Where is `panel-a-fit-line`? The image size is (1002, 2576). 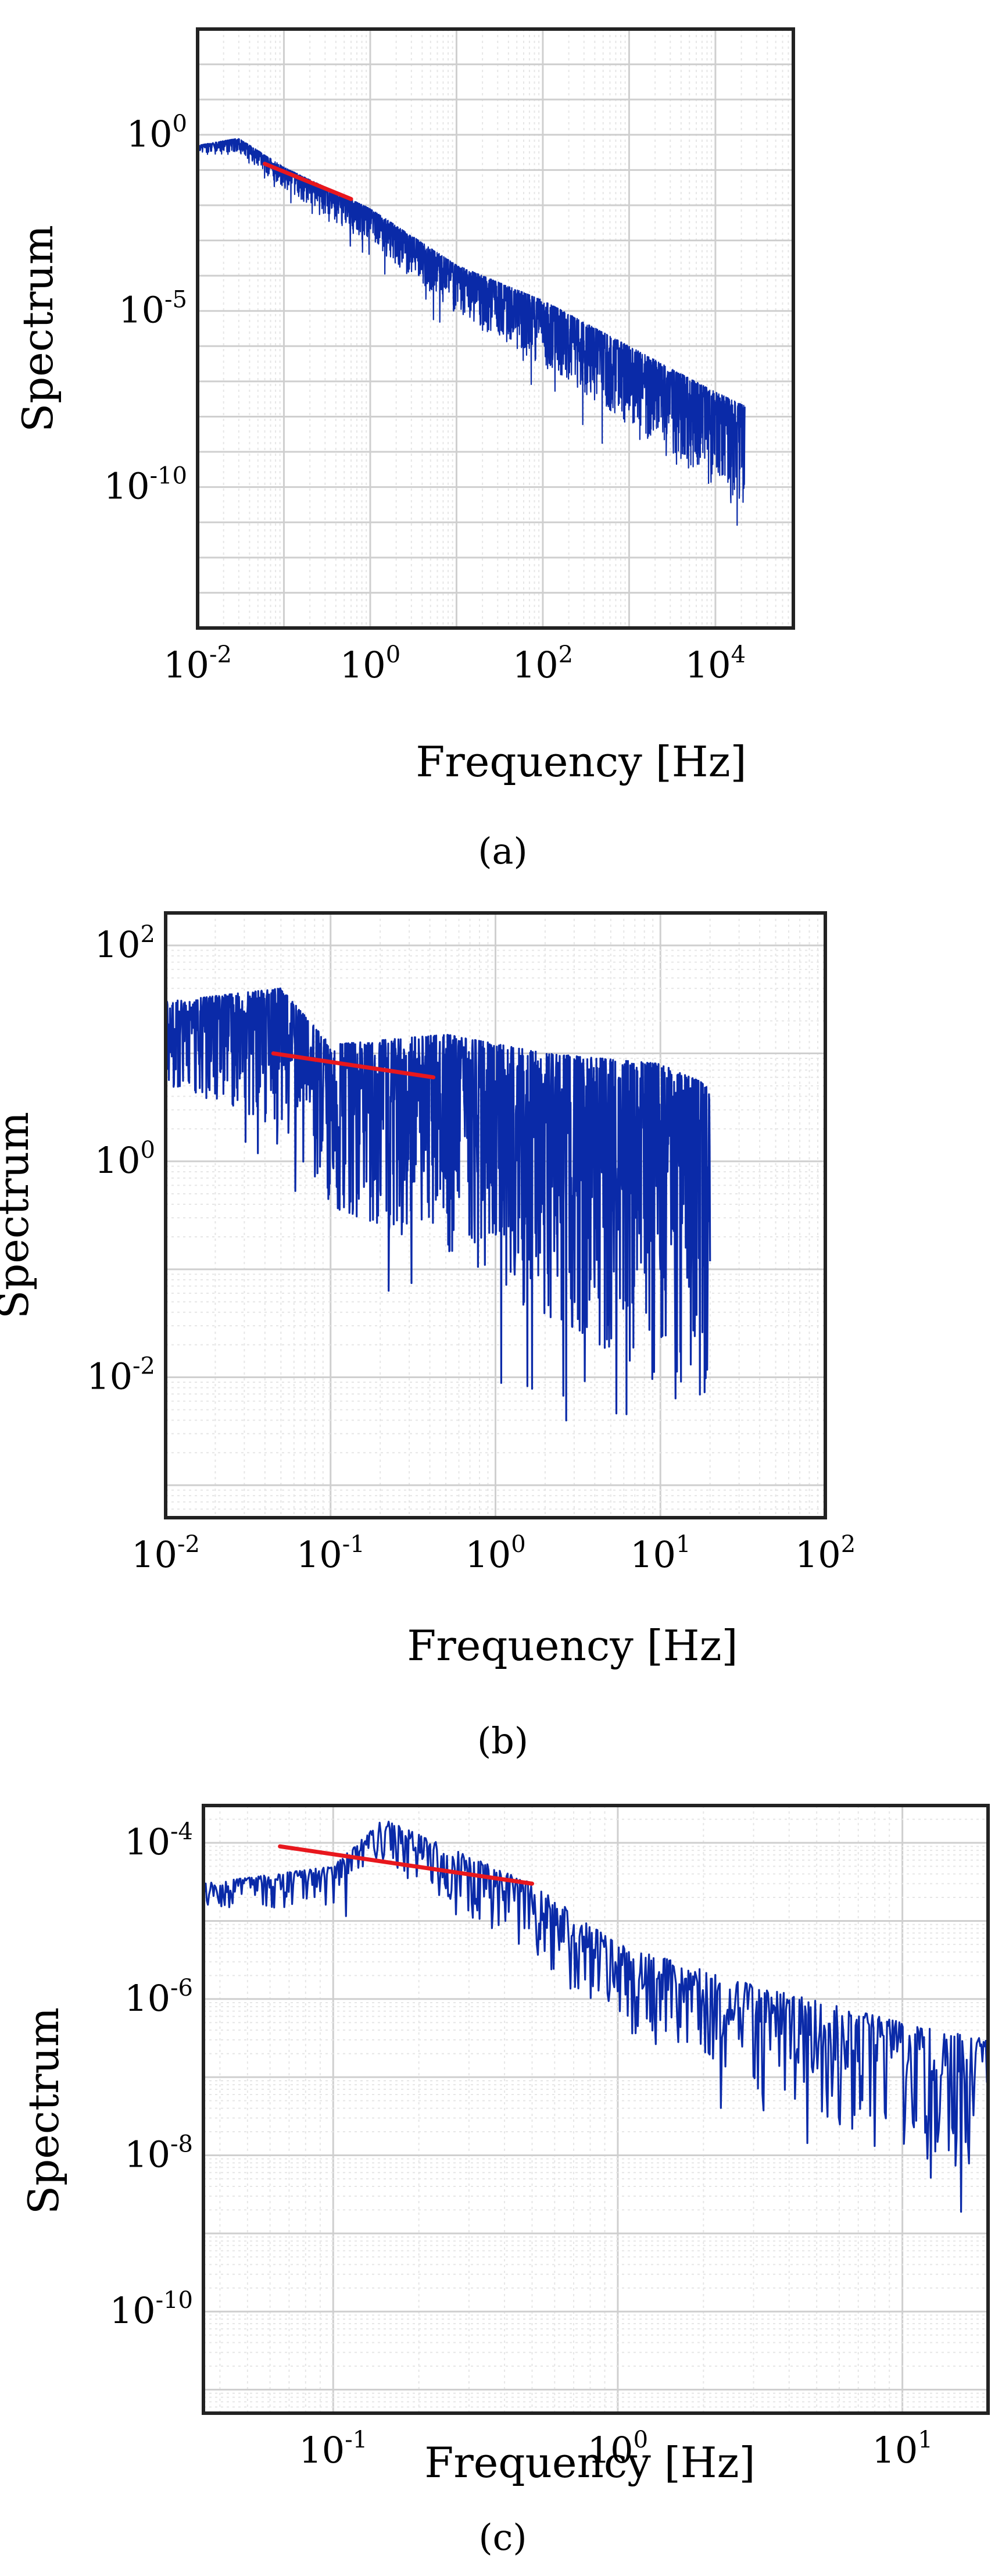 panel-a-fit-line is located at coordinates (308, 182).